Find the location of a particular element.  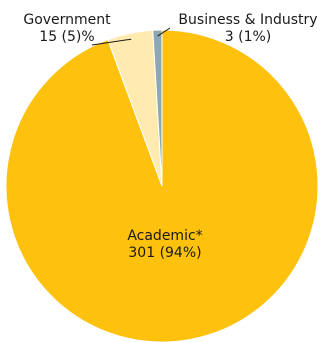

business-leader-line is located at coordinates (164, 32).